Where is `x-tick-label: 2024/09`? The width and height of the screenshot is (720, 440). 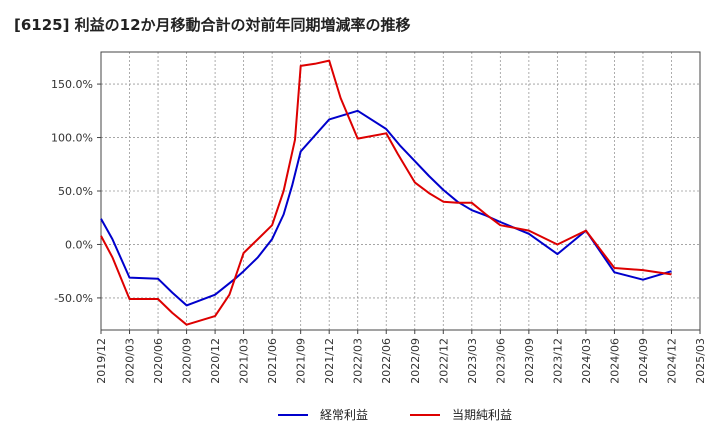
x-tick-label: 2024/09 is located at coordinates (643, 361).